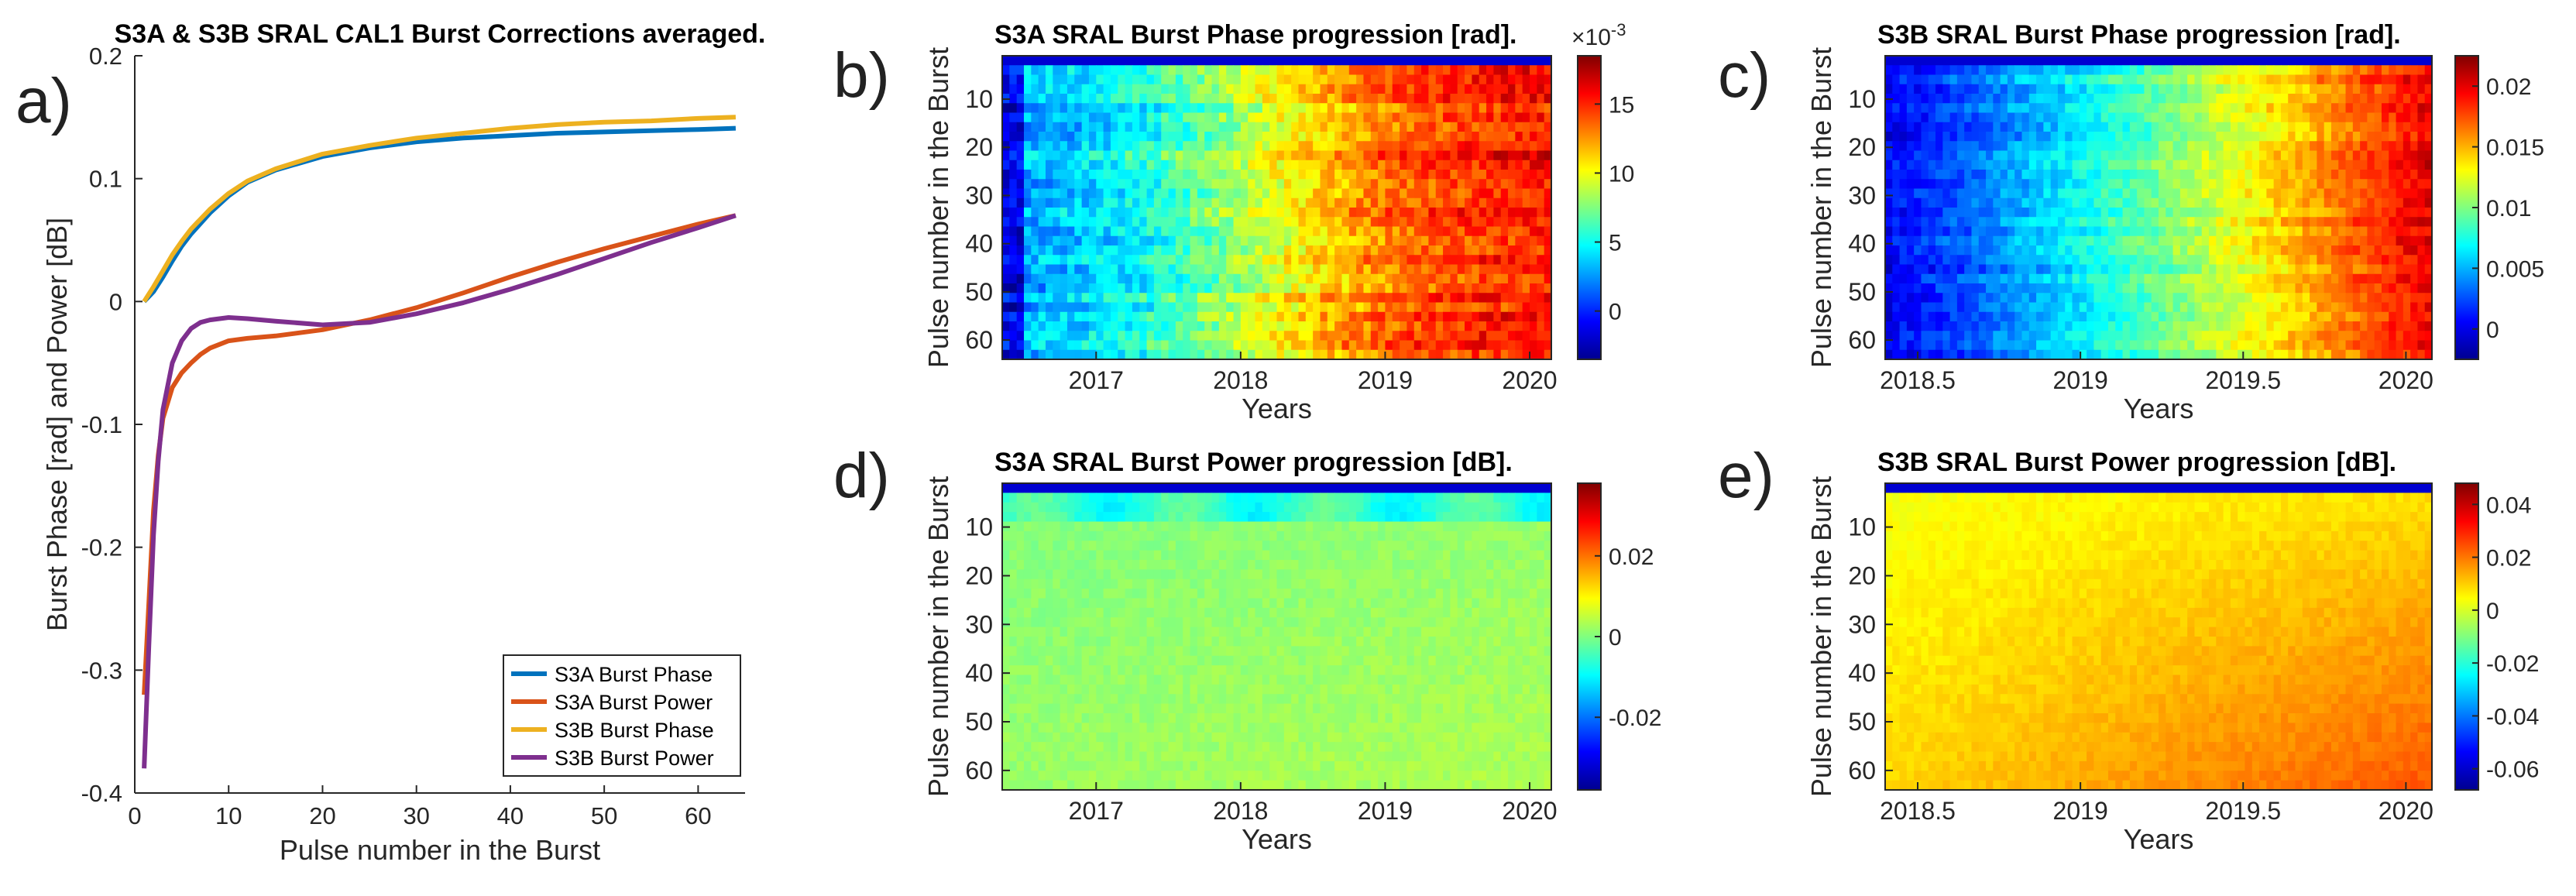  I want to click on colorbar-tick-label: 5, so click(1615, 243).